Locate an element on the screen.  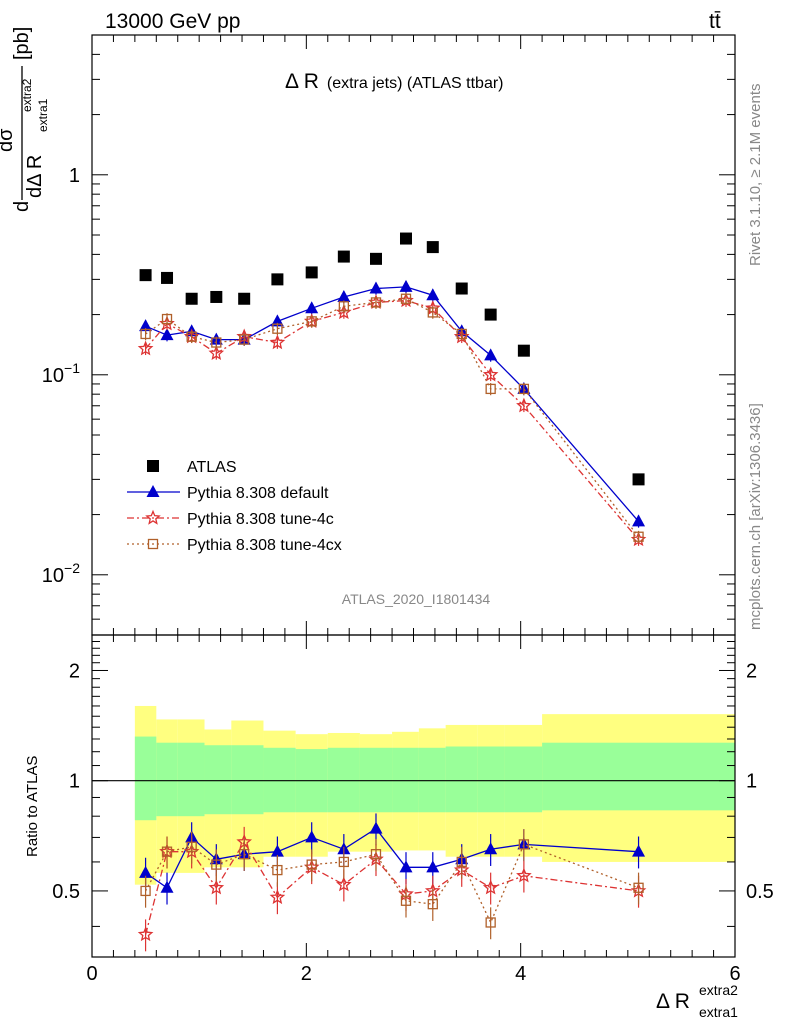
y-tick-label-exp: −1 is located at coordinates (72, 368).